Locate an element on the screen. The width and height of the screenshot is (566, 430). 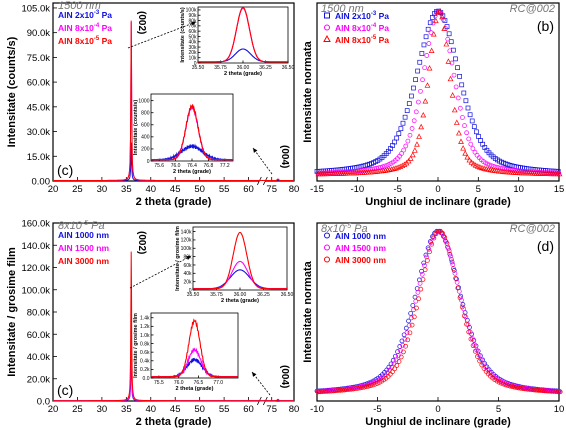
legend-entry-exponent: -4 is located at coordinates (97, 26).